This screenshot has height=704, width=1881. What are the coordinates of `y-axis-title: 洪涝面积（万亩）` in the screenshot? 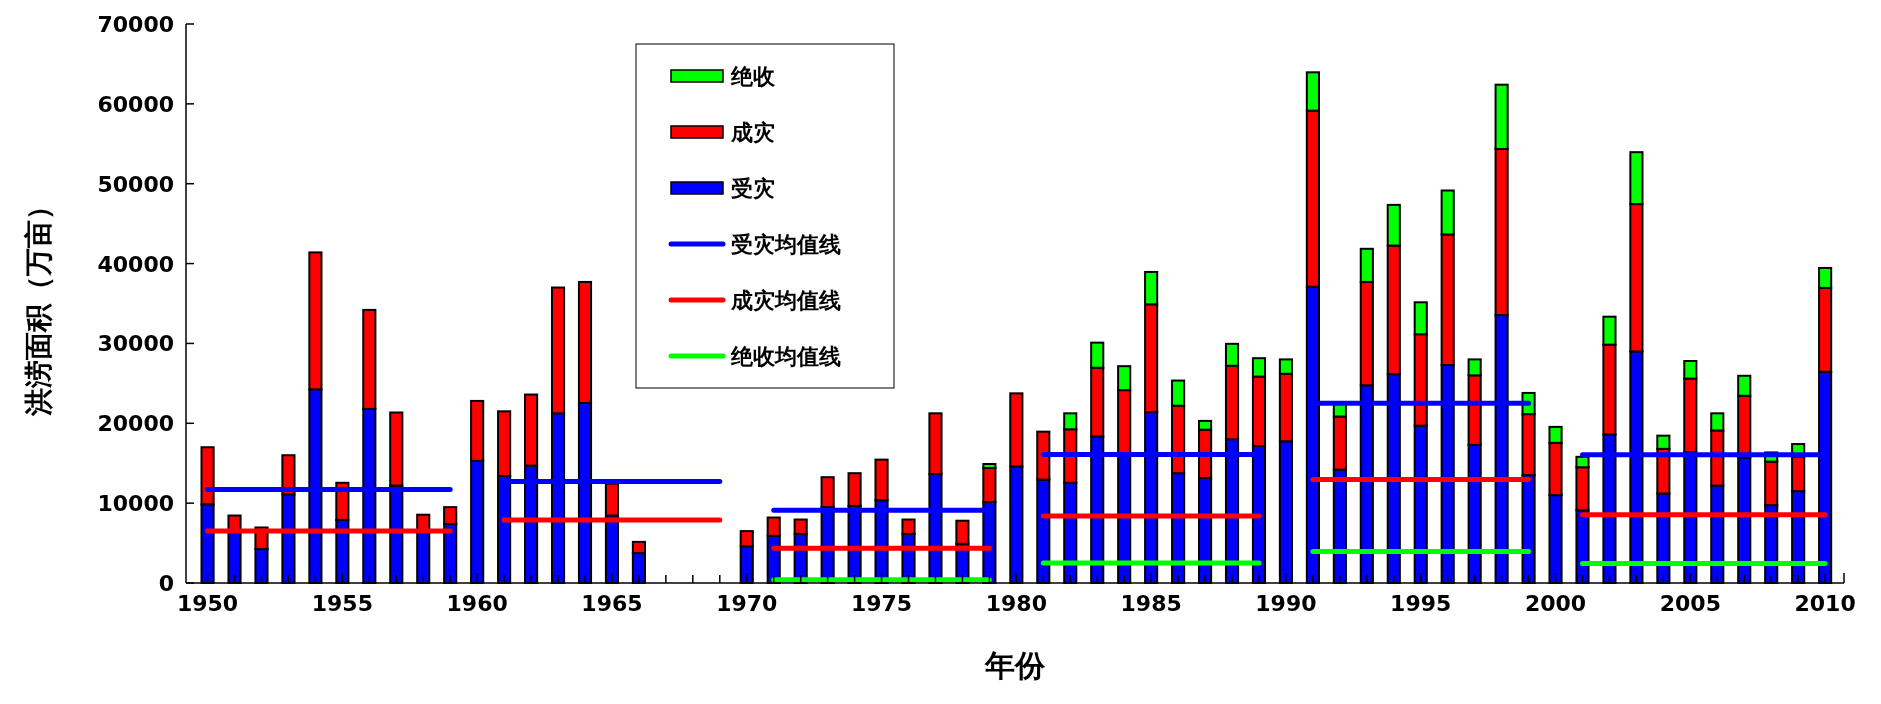 It's located at (38, 304).